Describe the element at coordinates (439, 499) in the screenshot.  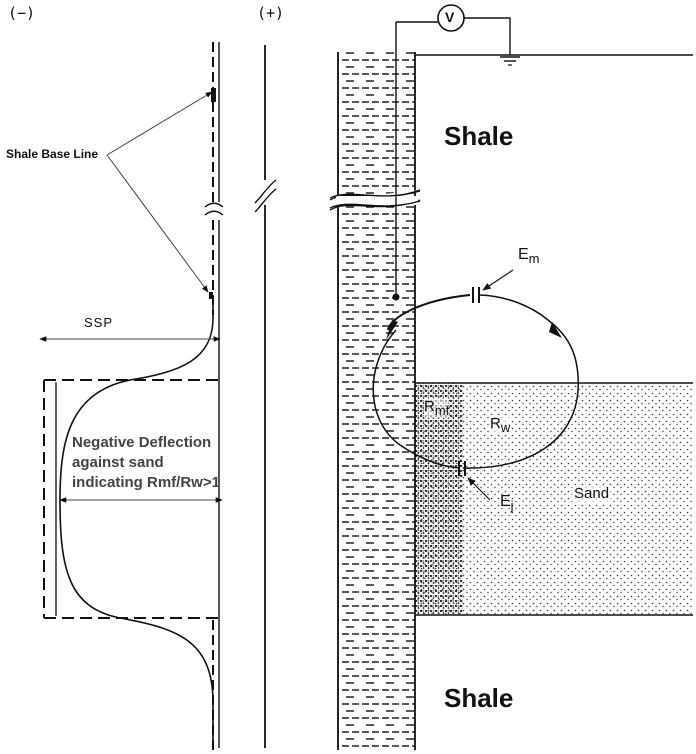
I see `invaded-zone` at that location.